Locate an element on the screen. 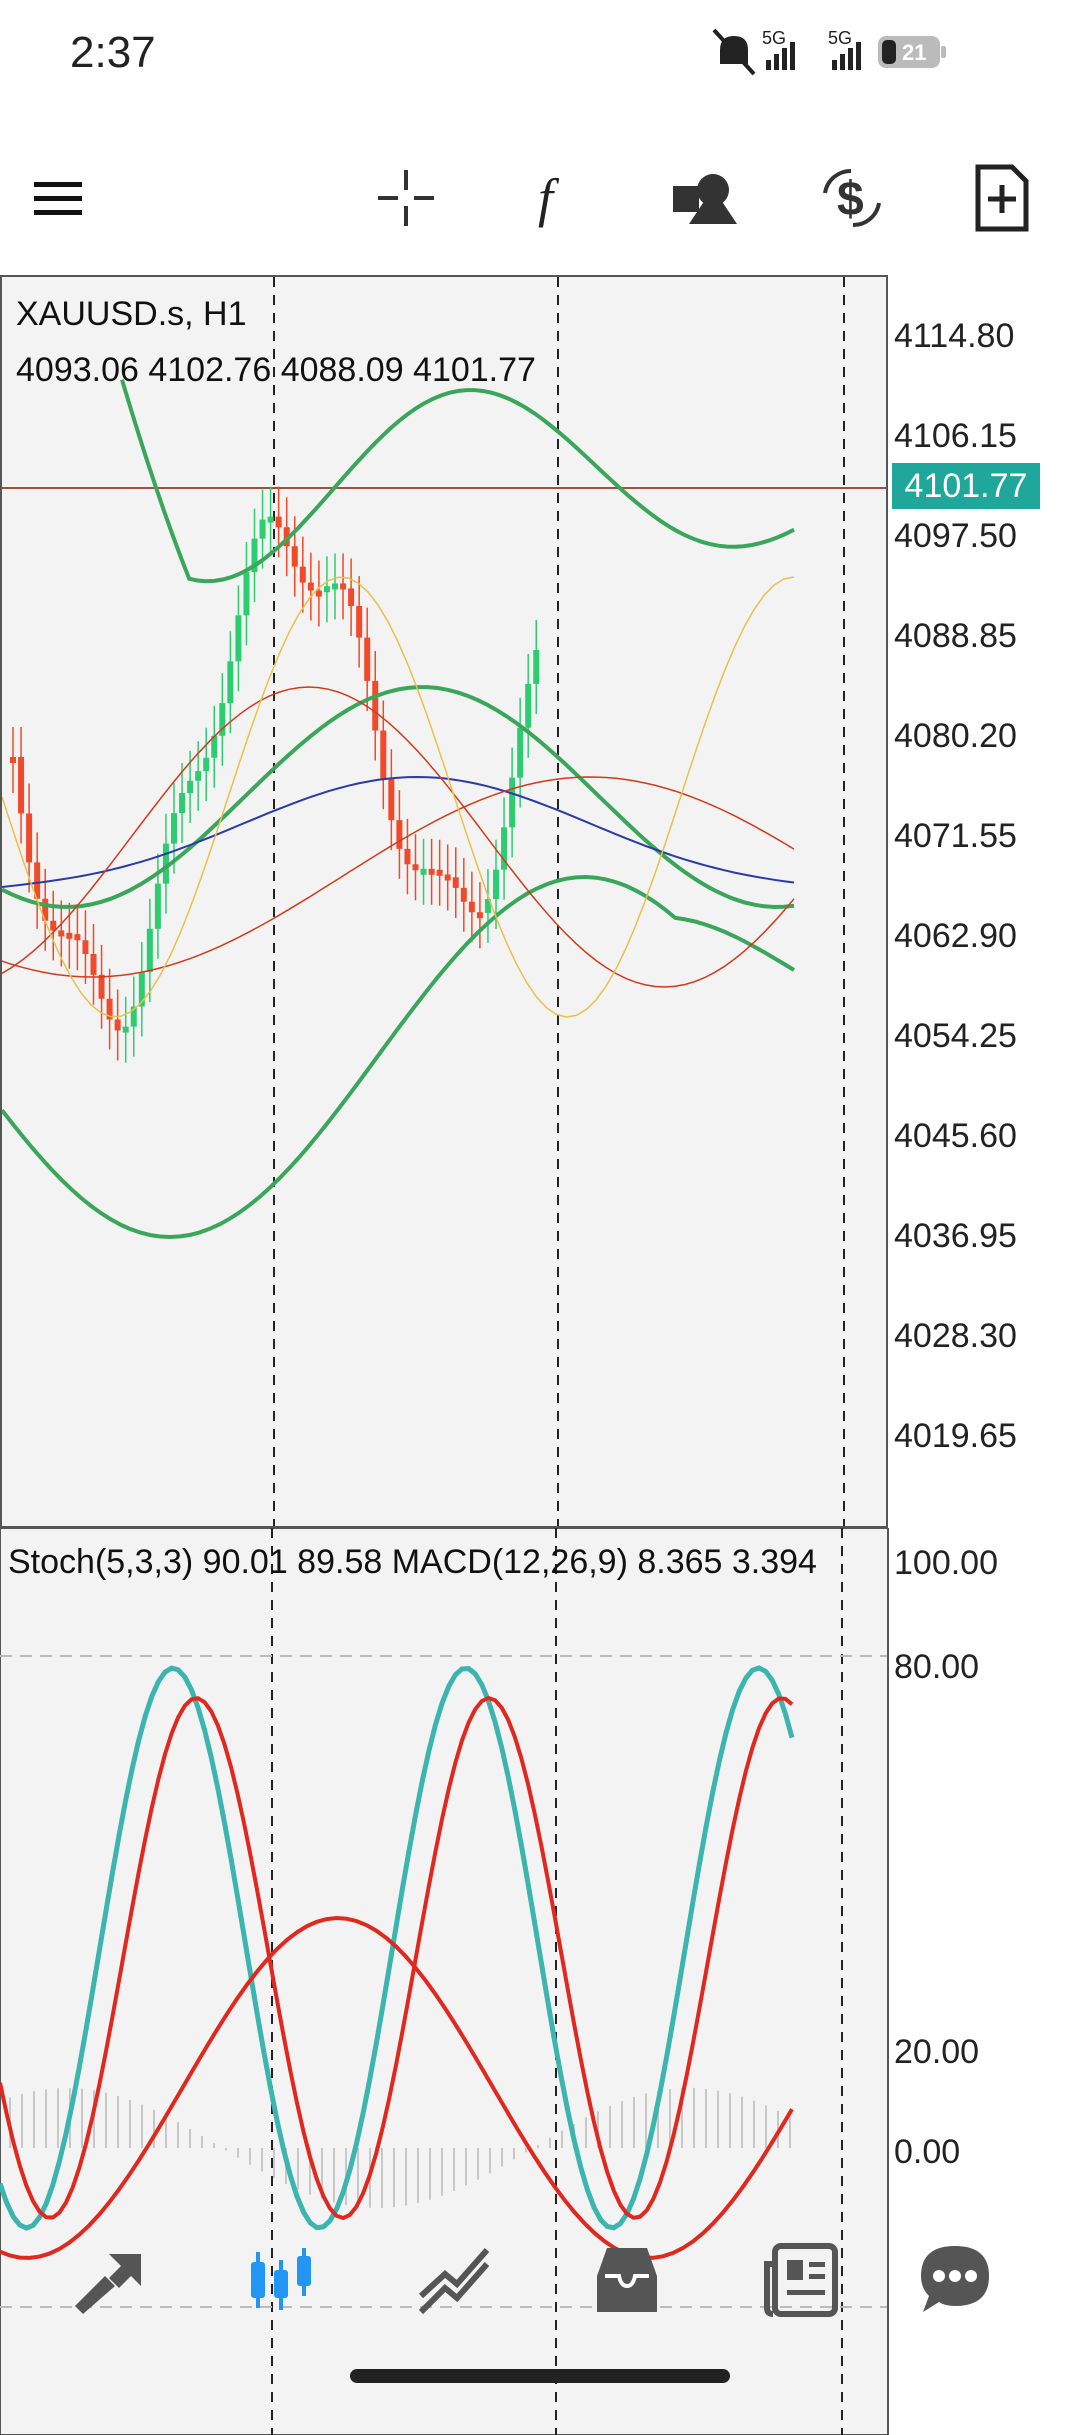 Image resolution: width=1080 pixels, height=2435 pixels. price-label: 4036.95 is located at coordinates (955, 1236).